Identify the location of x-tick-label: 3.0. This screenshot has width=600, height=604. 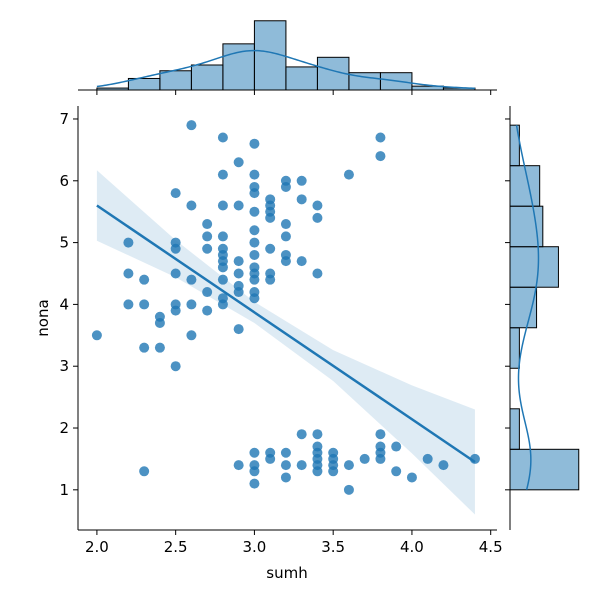
(254, 547).